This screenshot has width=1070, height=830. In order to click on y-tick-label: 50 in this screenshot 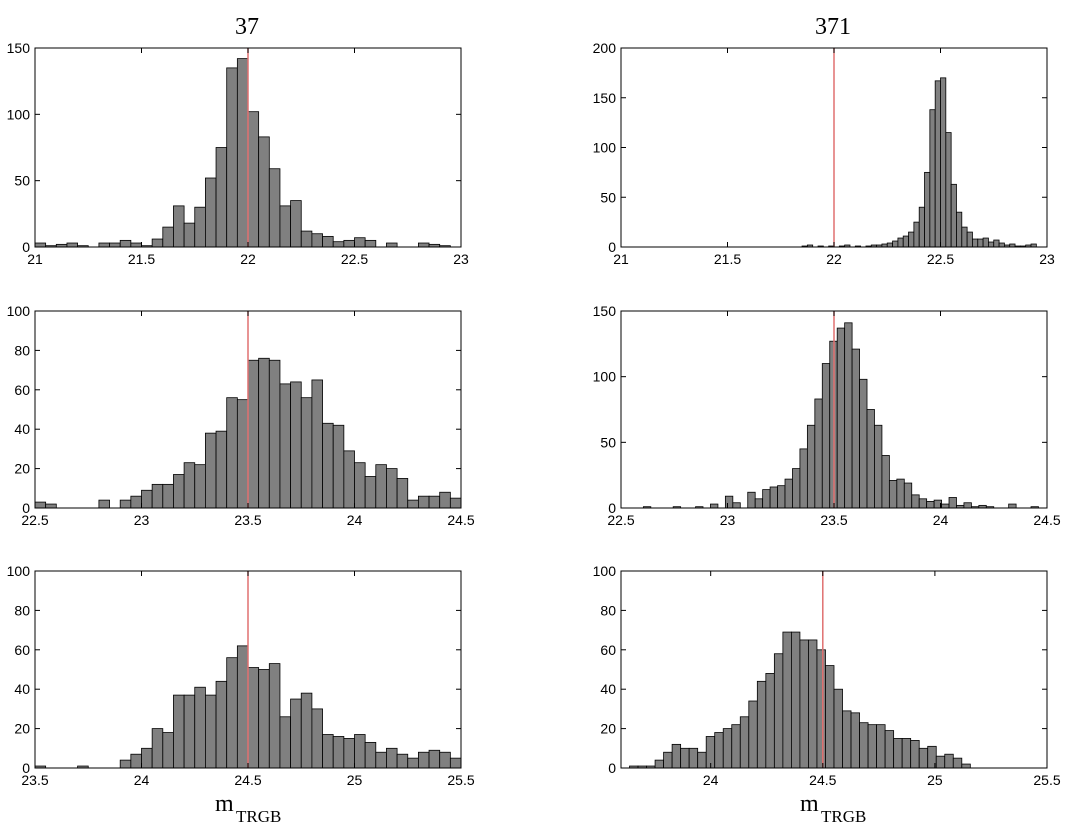, I will do `click(608, 197)`.